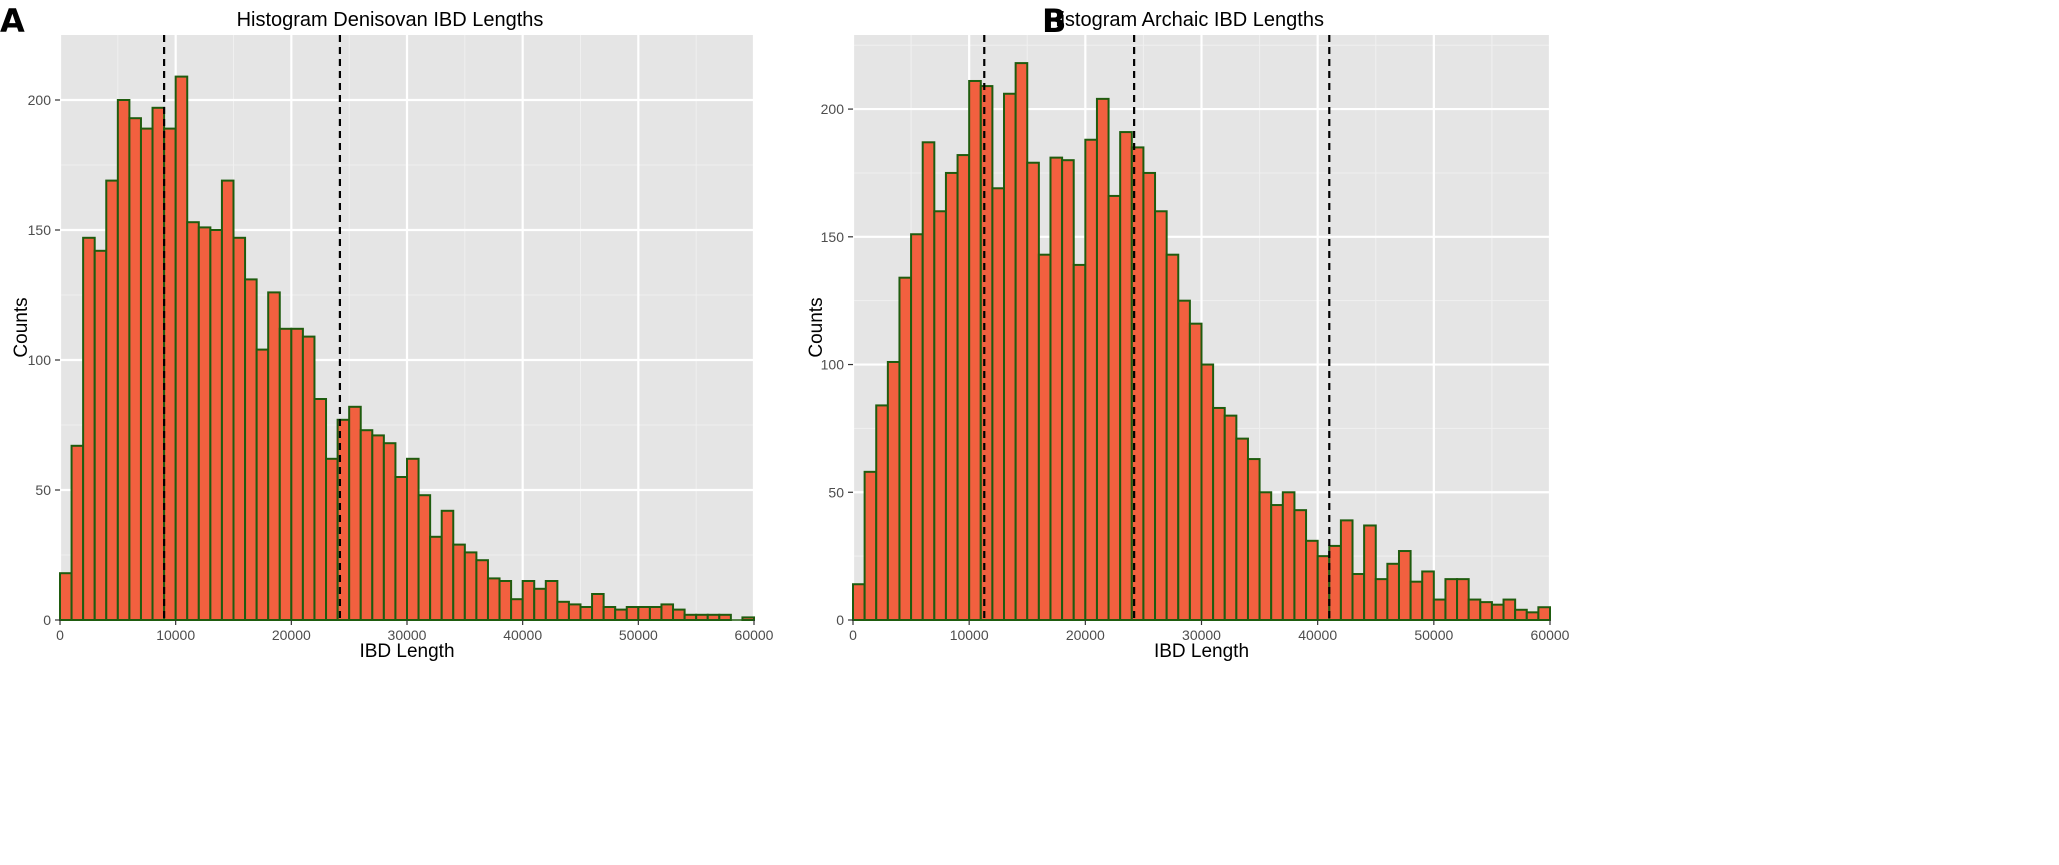 The image size is (2059, 865). What do you see at coordinates (40, 100) in the screenshot?
I see `y-tick-label: 200` at bounding box center [40, 100].